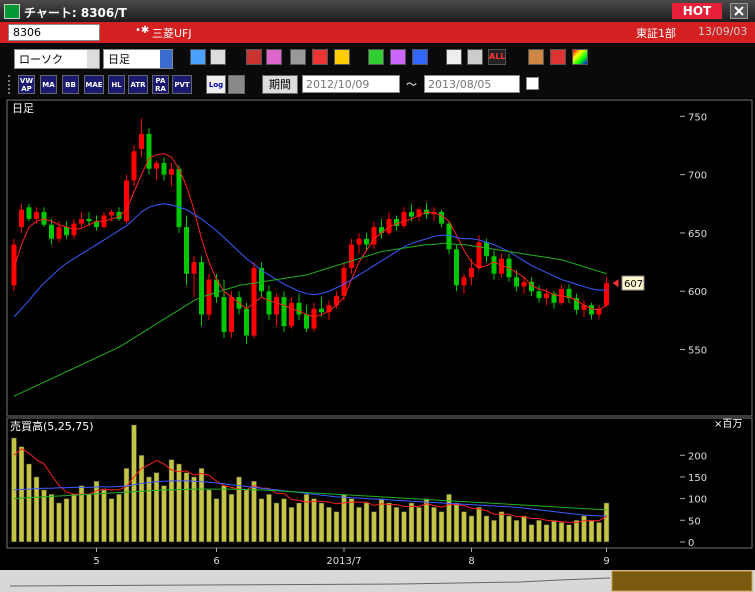 Image resolution: width=755 pixels, height=592 pixels. Describe the element at coordinates (26, 84) in the screenshot. I see `indicator-button: VWAP` at that location.